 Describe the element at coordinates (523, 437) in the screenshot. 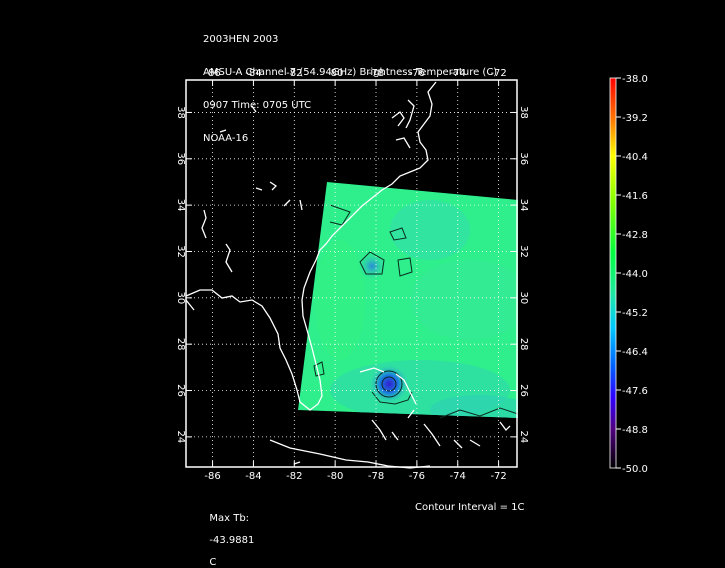

I see `lat-label-right: 24` at that location.